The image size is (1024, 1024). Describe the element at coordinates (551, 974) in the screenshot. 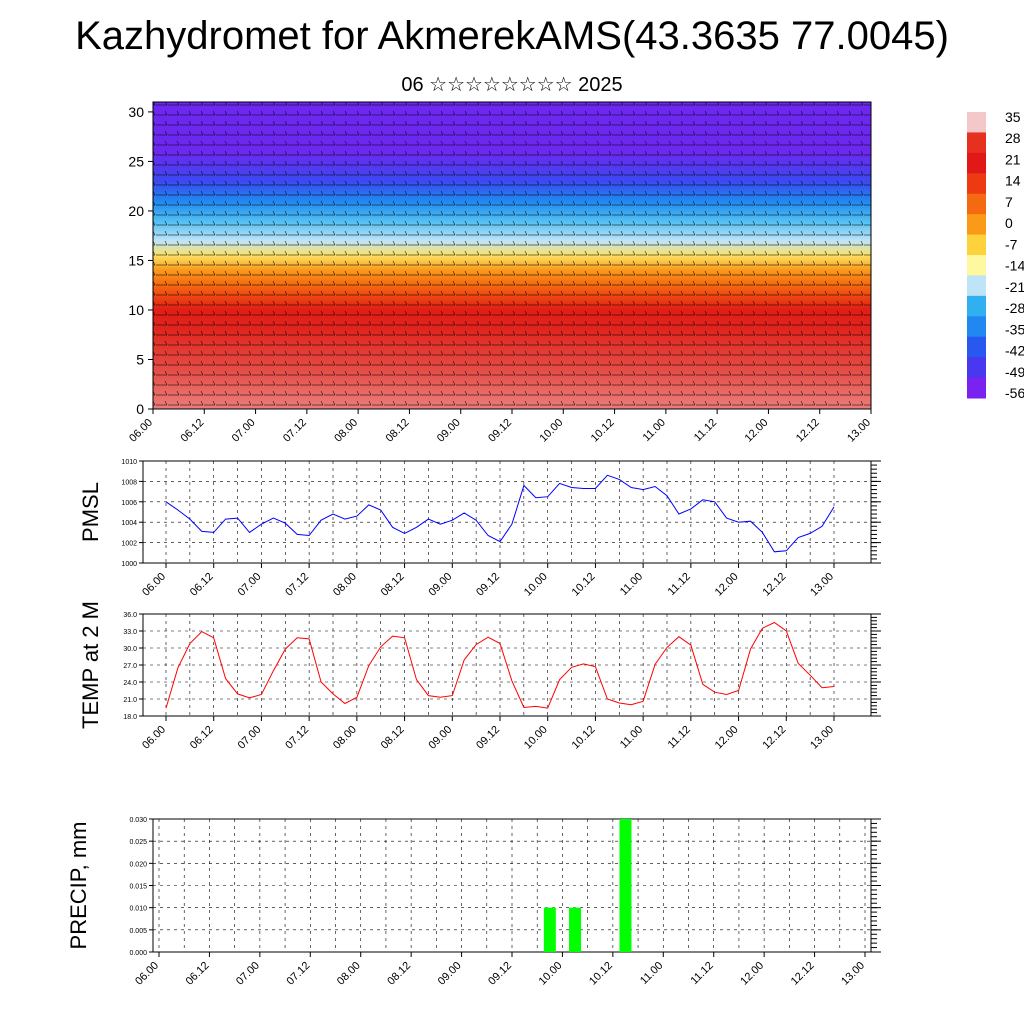

I see `x-tick-label: 10.00` at that location.